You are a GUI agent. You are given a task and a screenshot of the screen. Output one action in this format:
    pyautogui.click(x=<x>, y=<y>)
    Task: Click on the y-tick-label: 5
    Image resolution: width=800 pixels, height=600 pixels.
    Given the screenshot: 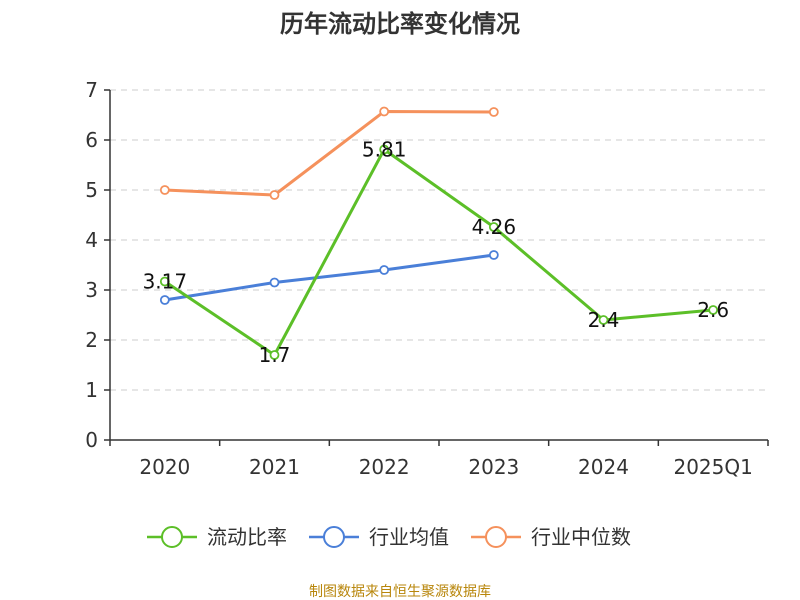 What is the action you would take?
    pyautogui.click(x=91, y=190)
    